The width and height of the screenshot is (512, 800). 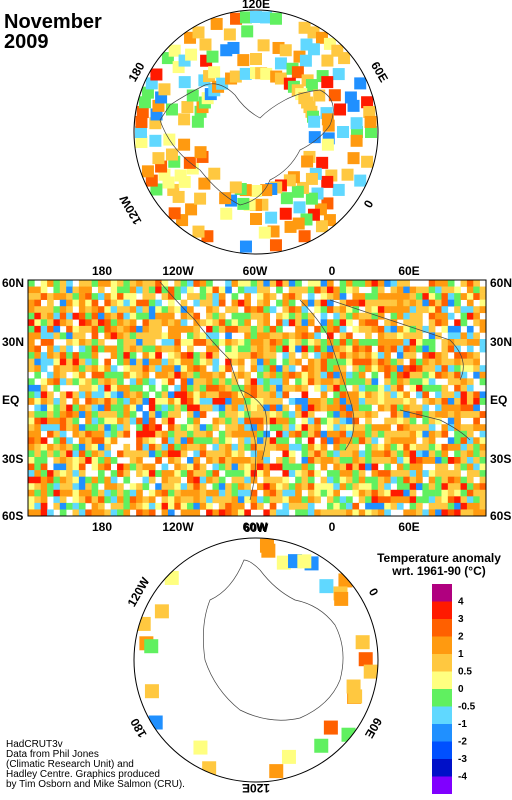 I want to click on legend-swatch, so click(x=442, y=733).